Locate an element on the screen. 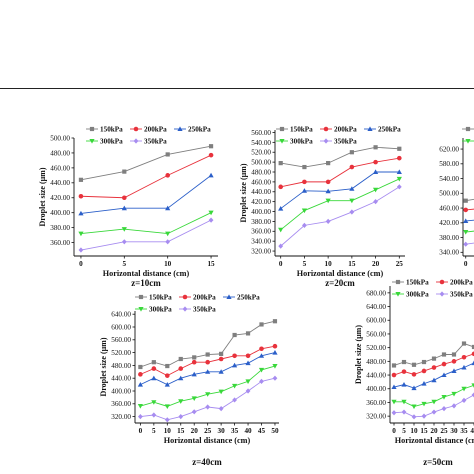 This screenshot has width=474, height=474. legend-marker-150kPa is located at coordinates (398, 282).